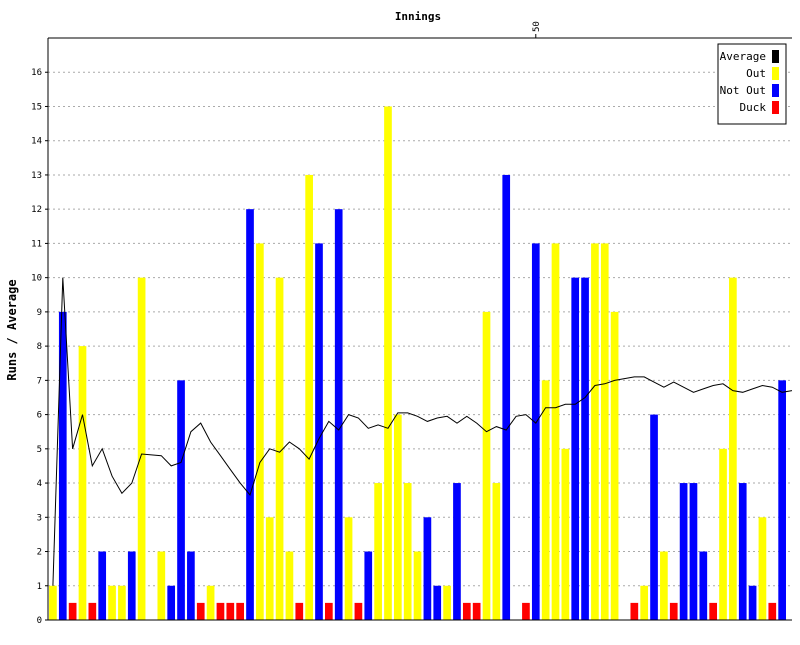 This screenshot has height=645, width=800. What do you see at coordinates (39, 450) in the screenshot?
I see `y-tick-label: 5` at bounding box center [39, 450].